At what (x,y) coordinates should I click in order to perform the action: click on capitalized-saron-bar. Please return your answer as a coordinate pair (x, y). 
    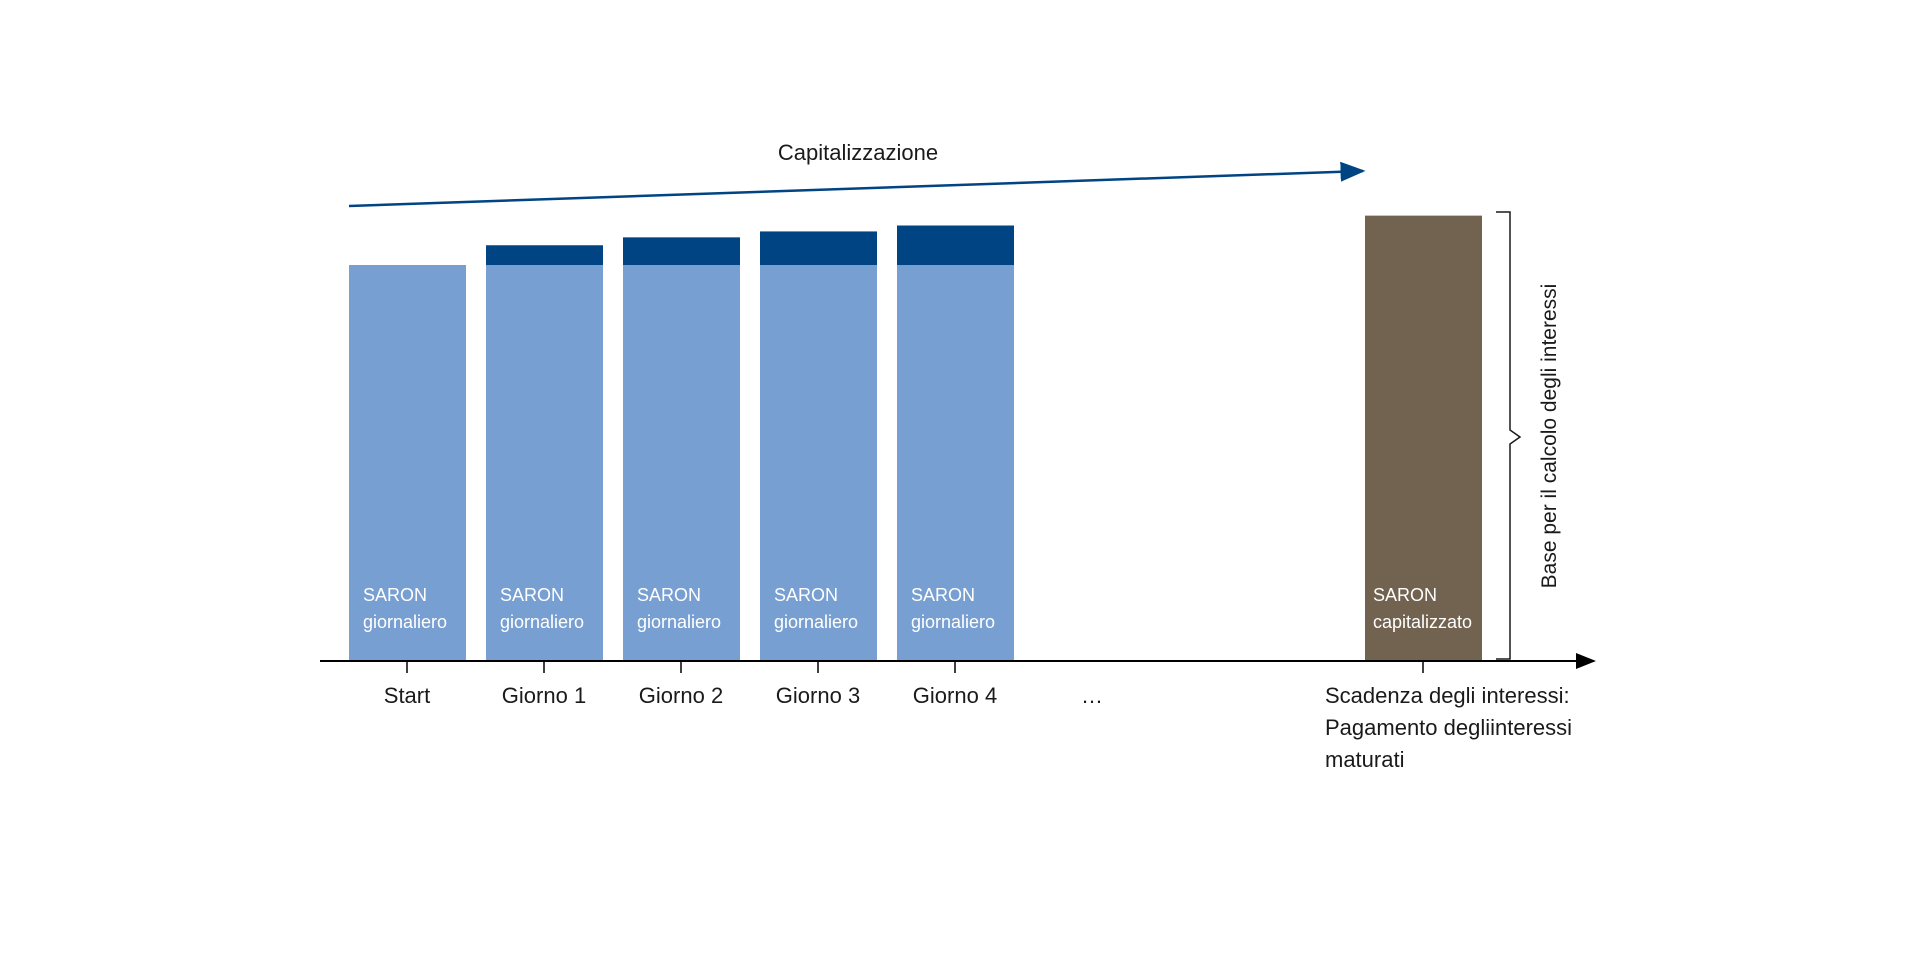
    Looking at the image, I should click on (1423, 437).